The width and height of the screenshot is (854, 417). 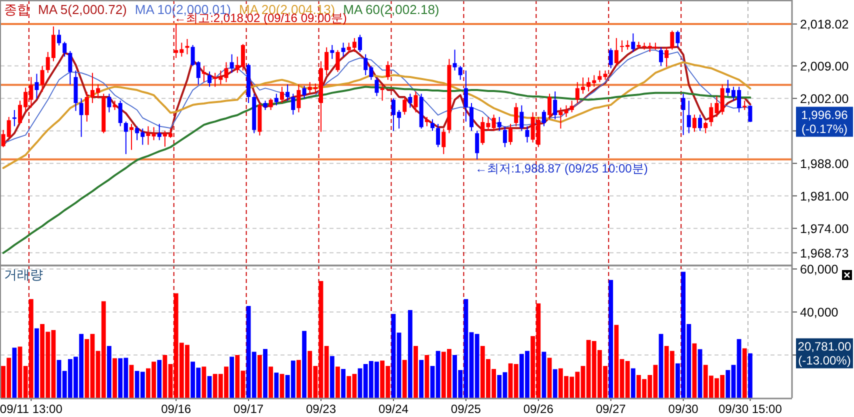 I want to click on y-tick-label: 60,000, so click(x=819, y=269).